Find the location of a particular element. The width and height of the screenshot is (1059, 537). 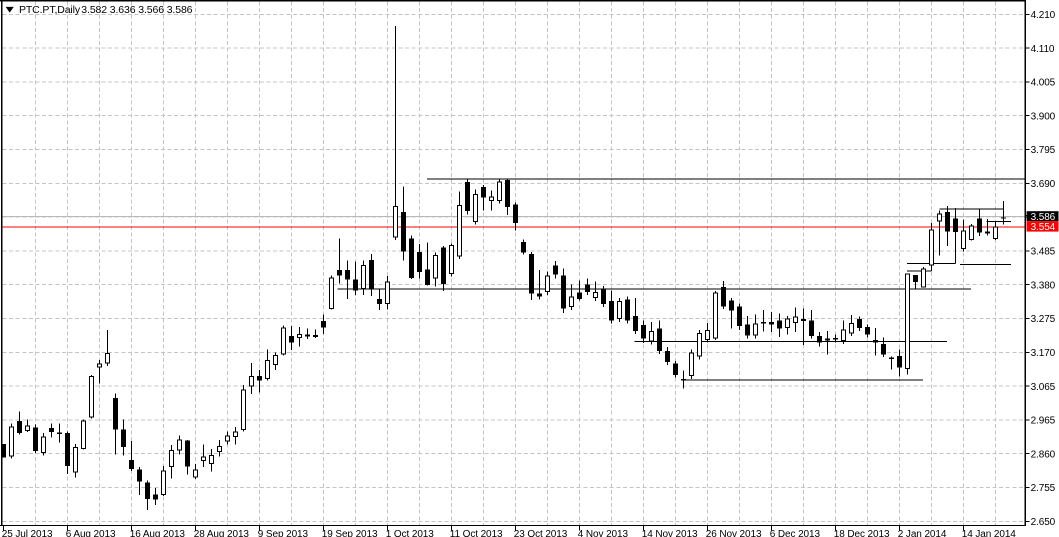

svg-text: 2.650 is located at coordinates (1043, 522).